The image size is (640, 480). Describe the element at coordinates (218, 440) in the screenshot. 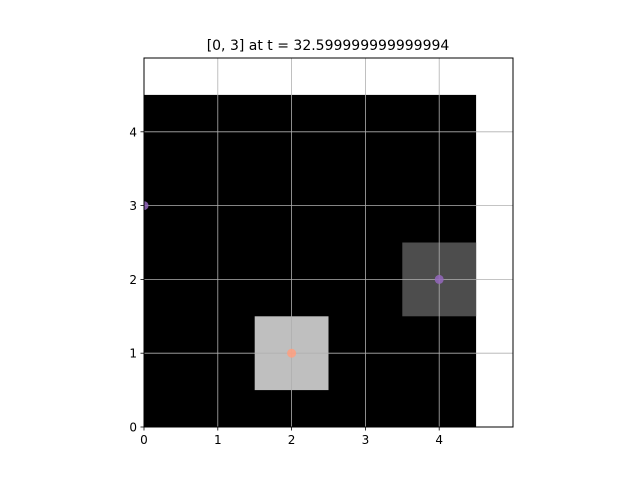

I see `x-tick-label-1: 1` at that location.